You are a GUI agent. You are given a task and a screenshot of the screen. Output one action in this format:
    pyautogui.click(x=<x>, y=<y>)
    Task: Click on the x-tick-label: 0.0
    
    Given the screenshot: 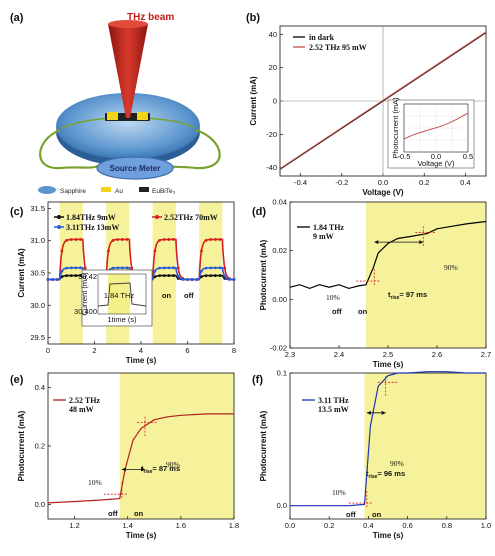 What is the action you would take?
    pyautogui.click(x=383, y=182)
    